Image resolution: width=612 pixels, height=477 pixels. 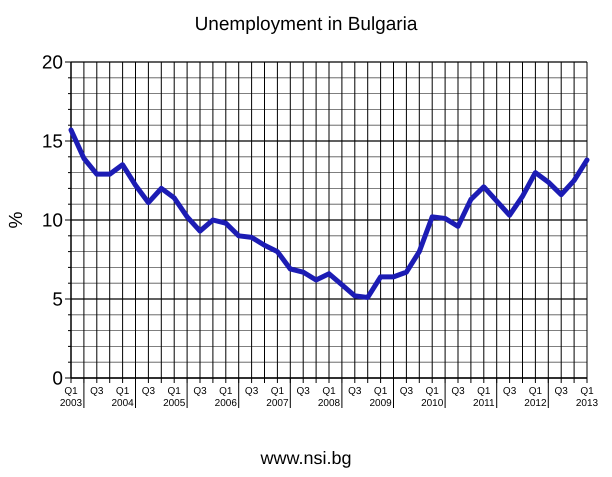 I want to click on x-tick-label: Q1 2008, so click(x=329, y=397).